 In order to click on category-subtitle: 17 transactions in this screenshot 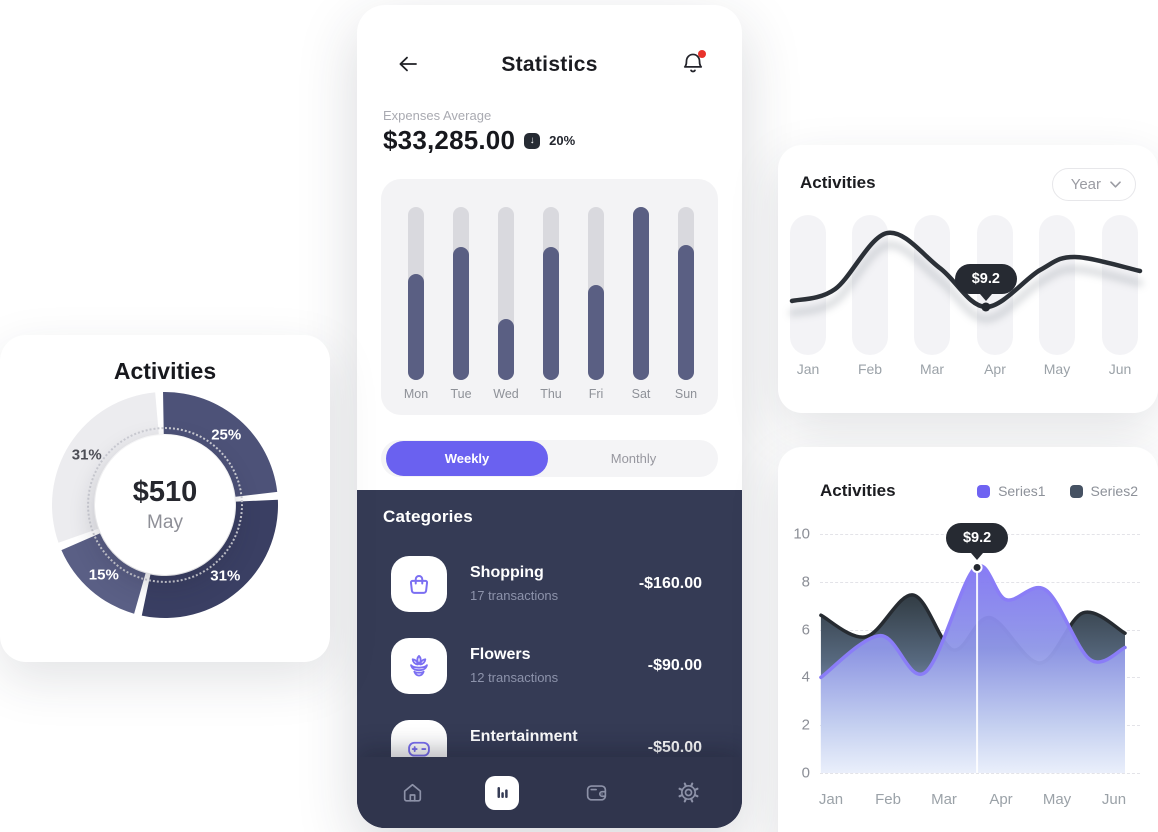, I will do `click(514, 595)`.